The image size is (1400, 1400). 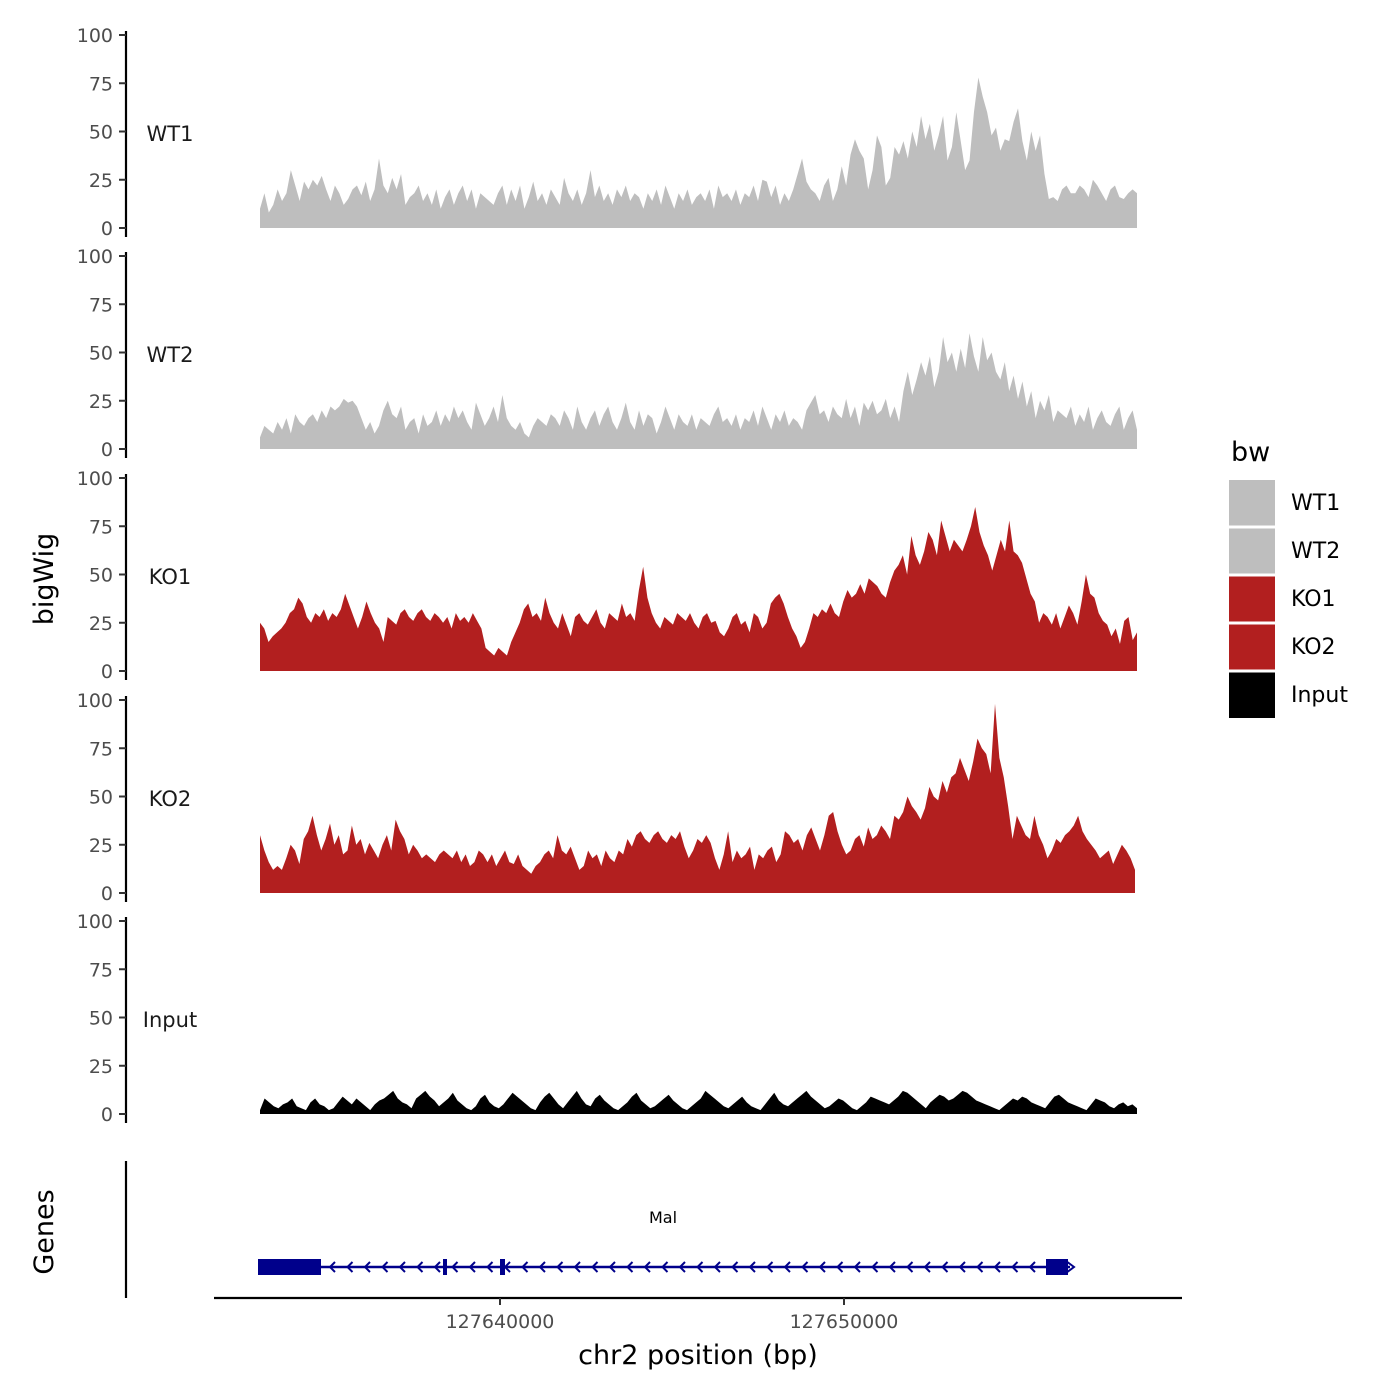 I want to click on legend-label-input: Input, so click(x=1319, y=695).